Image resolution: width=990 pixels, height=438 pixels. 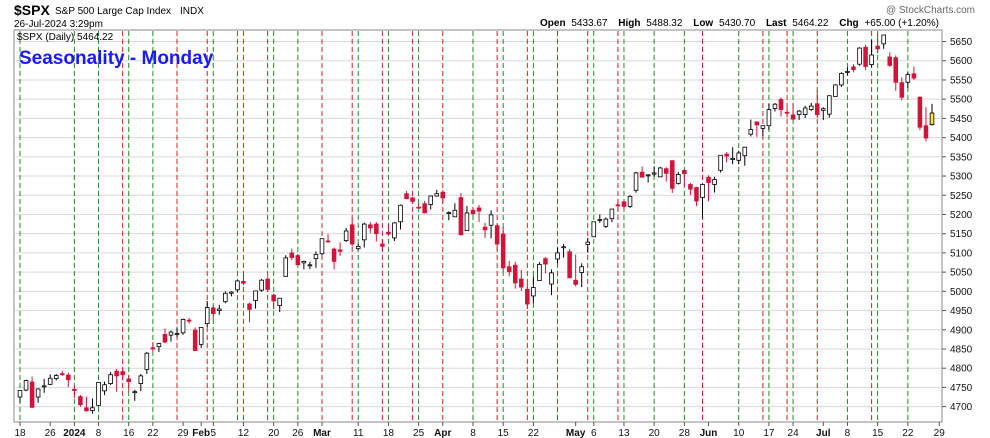 I want to click on y-tick-label: 5150, so click(x=961, y=234).